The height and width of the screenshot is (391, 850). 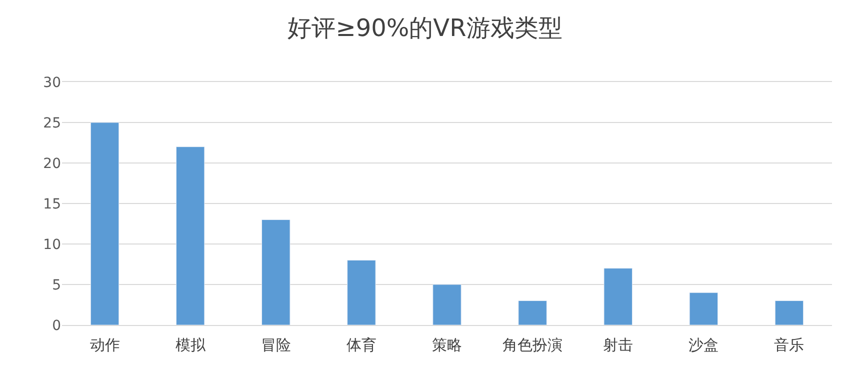 I want to click on y-tick-label: 25, so click(x=52, y=123).